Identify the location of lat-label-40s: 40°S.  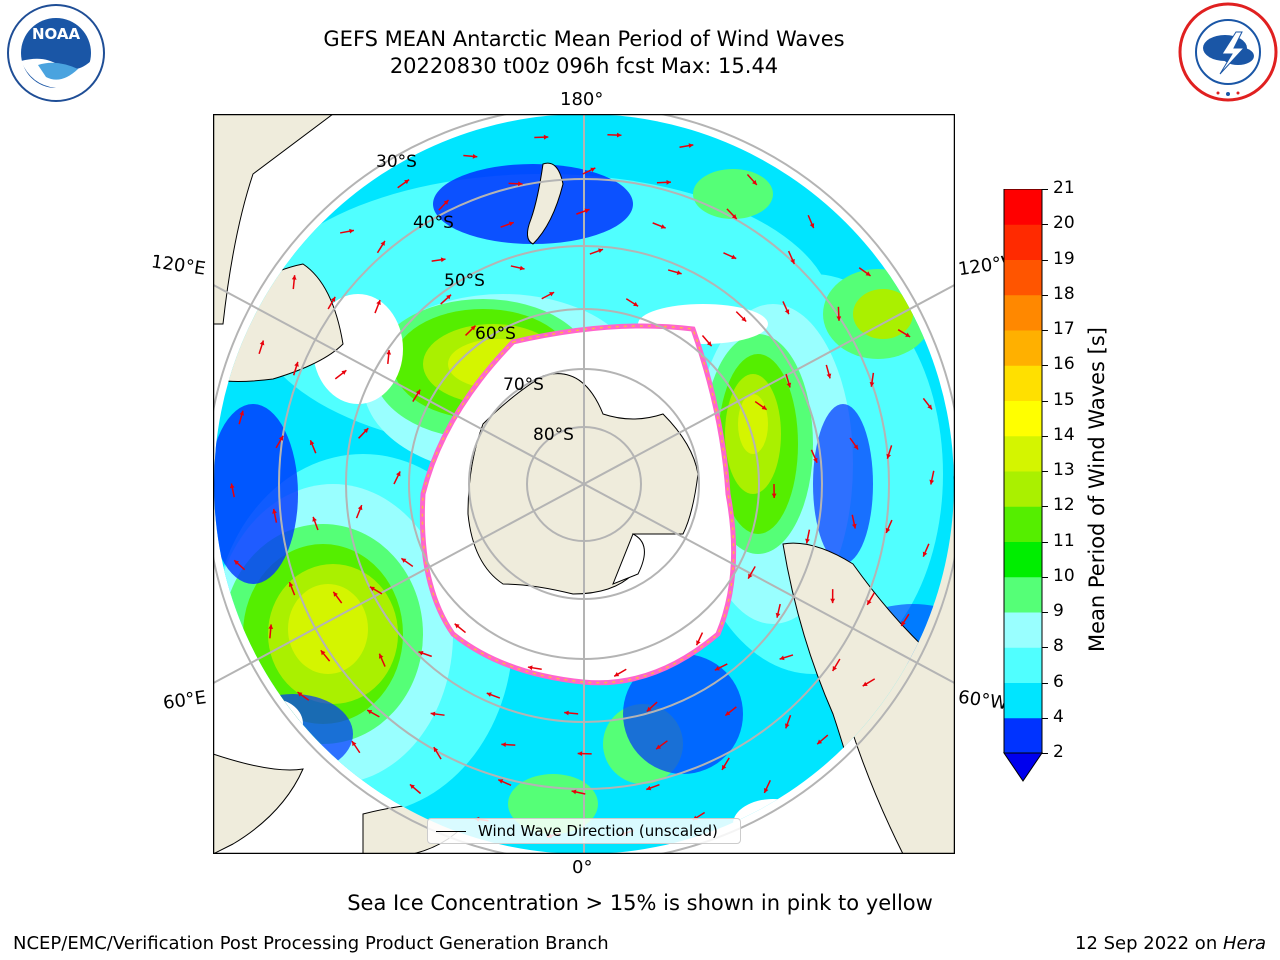
(433, 223).